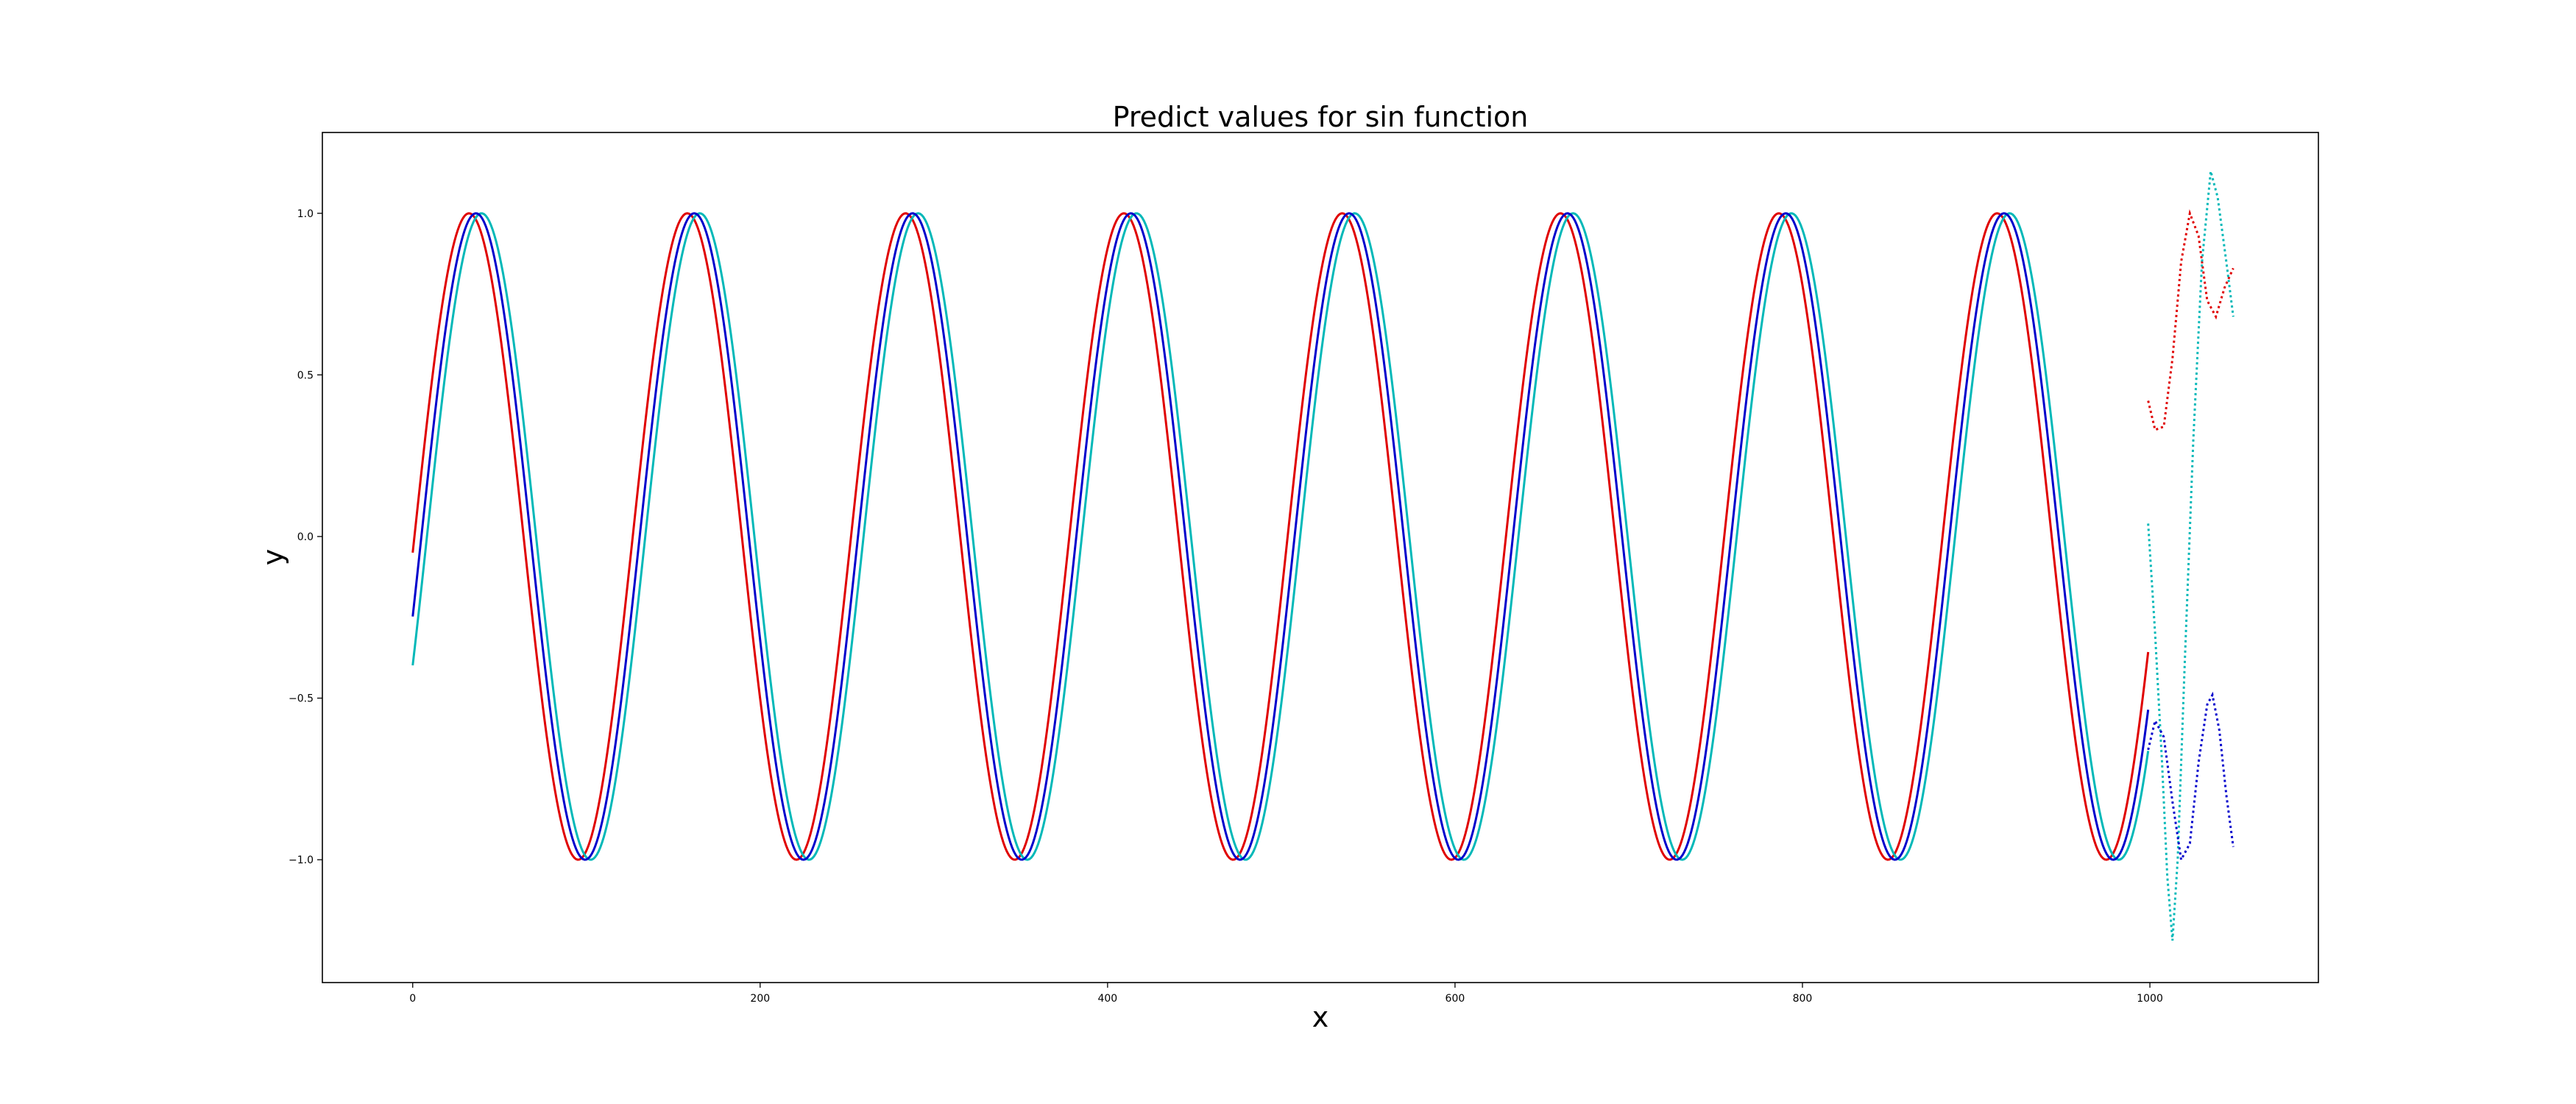 This screenshot has width=2576, height=1104. What do you see at coordinates (301, 860) in the screenshot?
I see `y-tick-label: −1.0` at bounding box center [301, 860].